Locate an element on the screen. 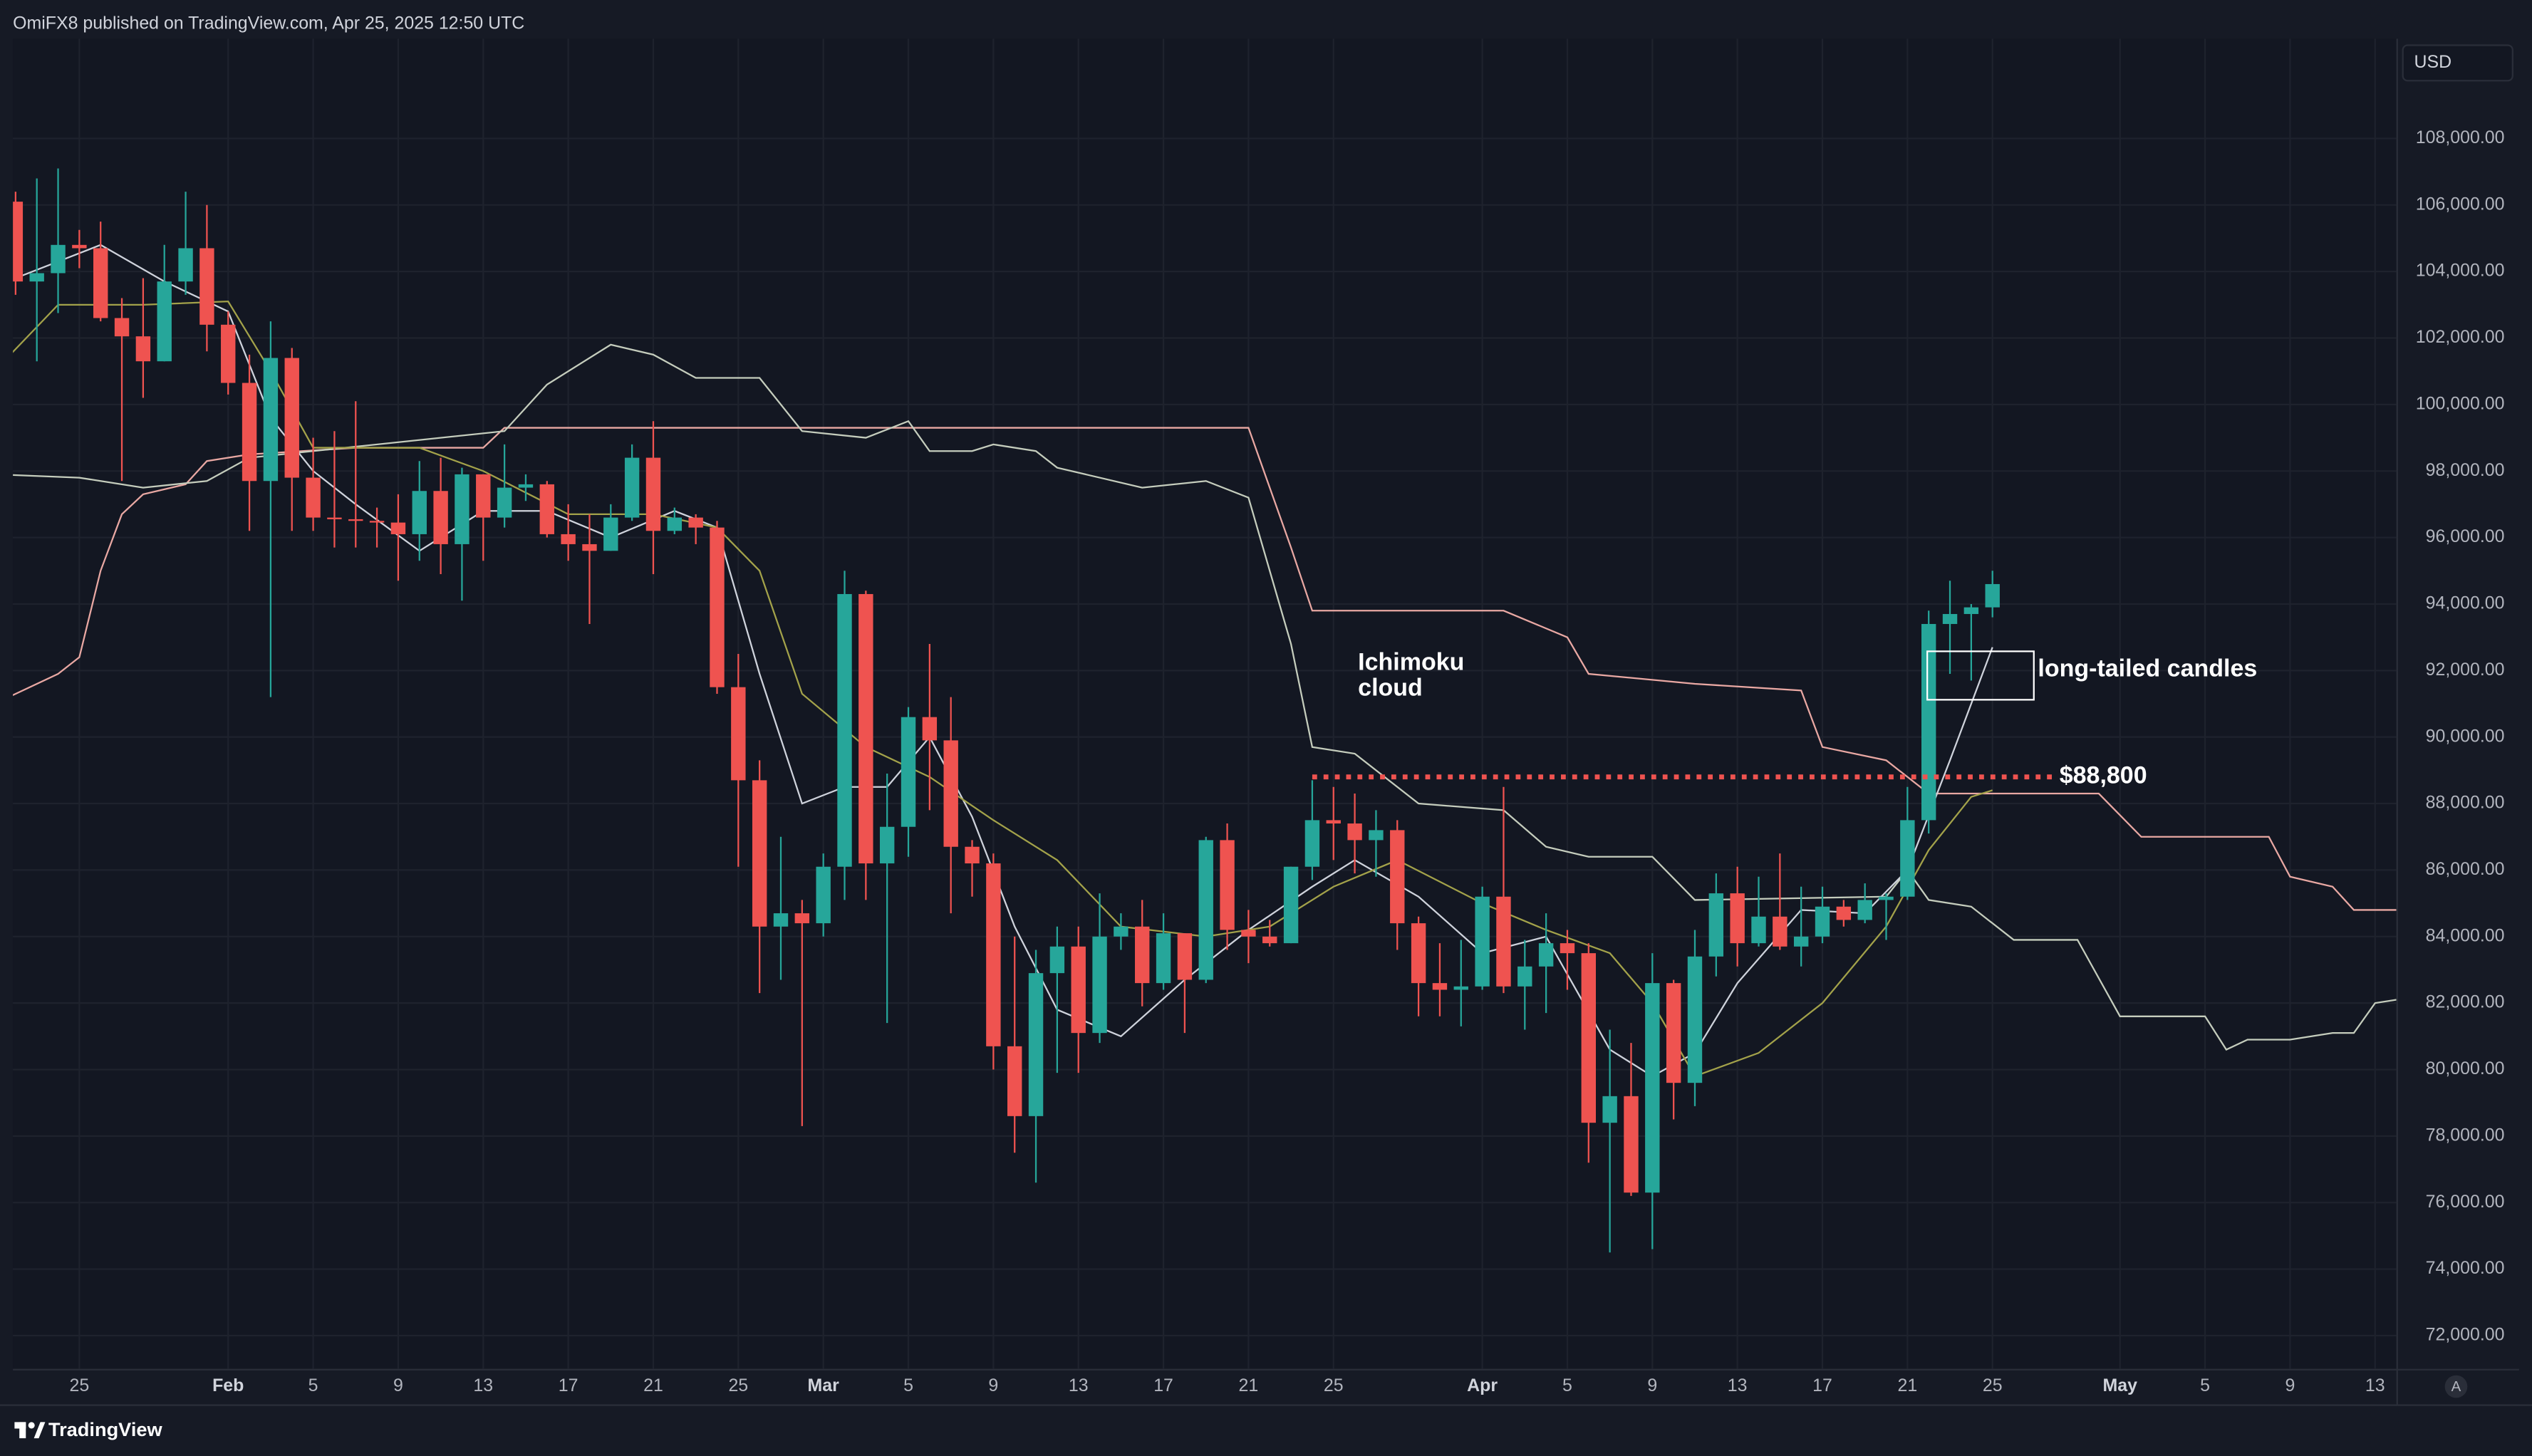 This screenshot has width=2532, height=1456. brand-logo is located at coordinates (30, 1430).